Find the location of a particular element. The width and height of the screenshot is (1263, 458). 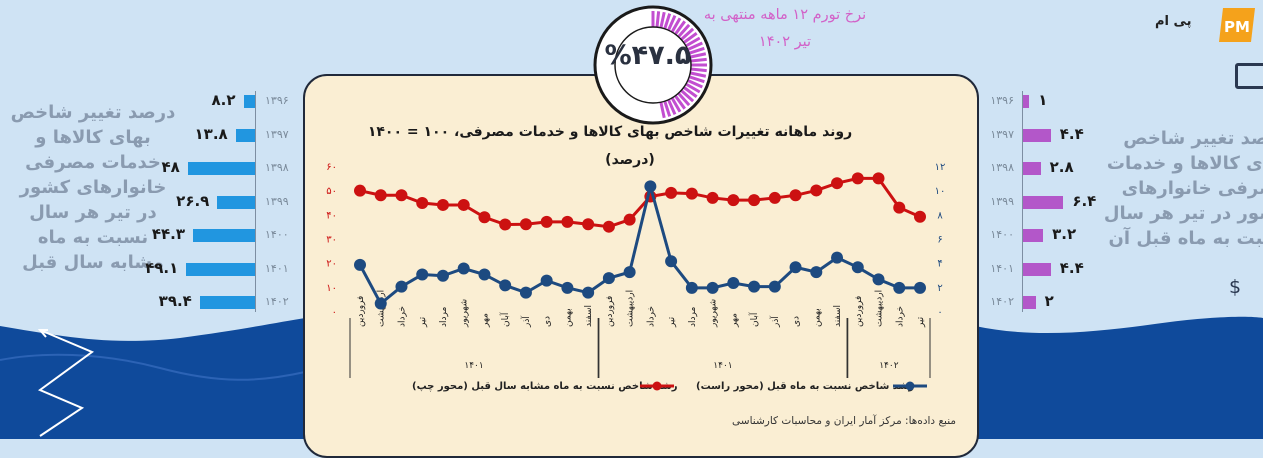

right-bar-value: ۲.۸ is located at coordinates (1061, 167).